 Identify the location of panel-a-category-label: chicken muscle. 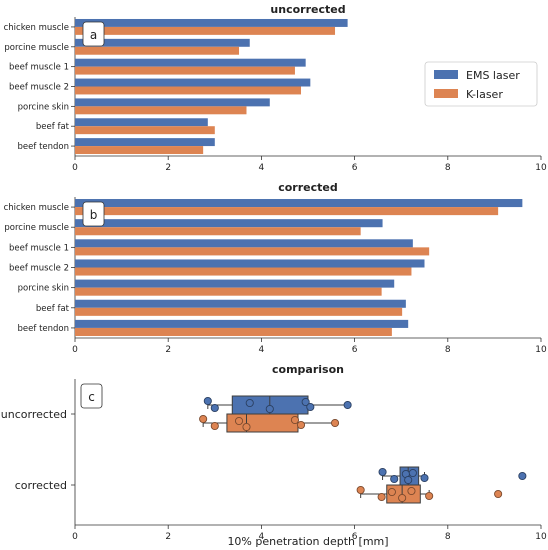
(36, 28).